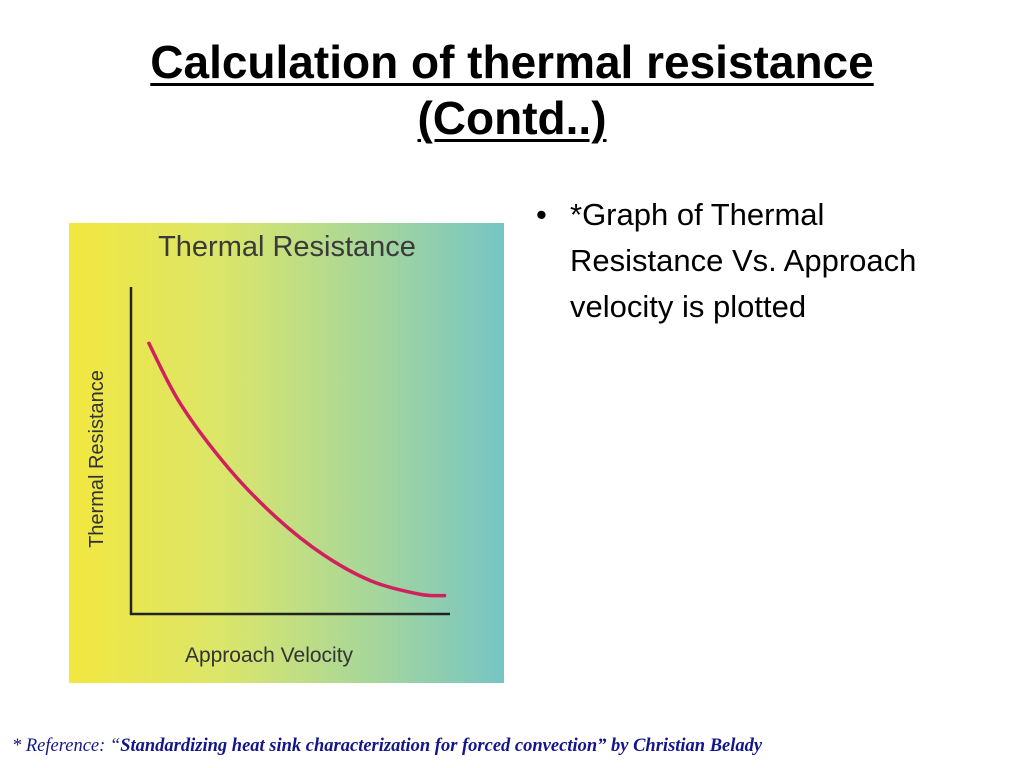  What do you see at coordinates (512, 118) in the screenshot?
I see `slide-title-line-2: (Contd..)` at bounding box center [512, 118].